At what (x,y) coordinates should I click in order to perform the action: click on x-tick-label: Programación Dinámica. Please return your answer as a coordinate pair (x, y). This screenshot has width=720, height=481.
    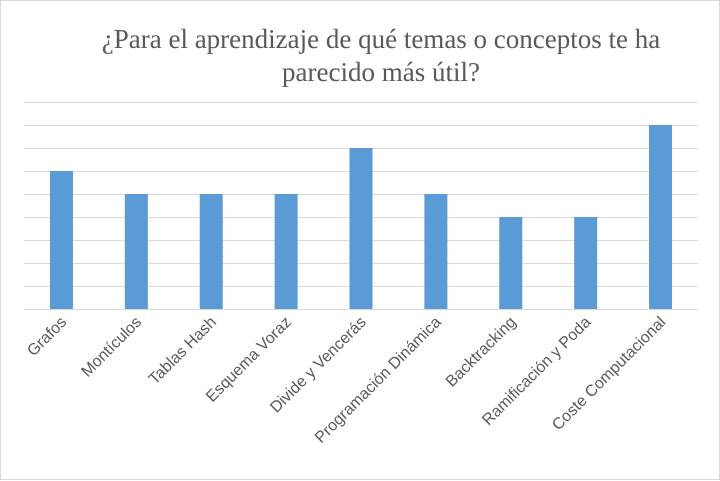
    Looking at the image, I should click on (378, 380).